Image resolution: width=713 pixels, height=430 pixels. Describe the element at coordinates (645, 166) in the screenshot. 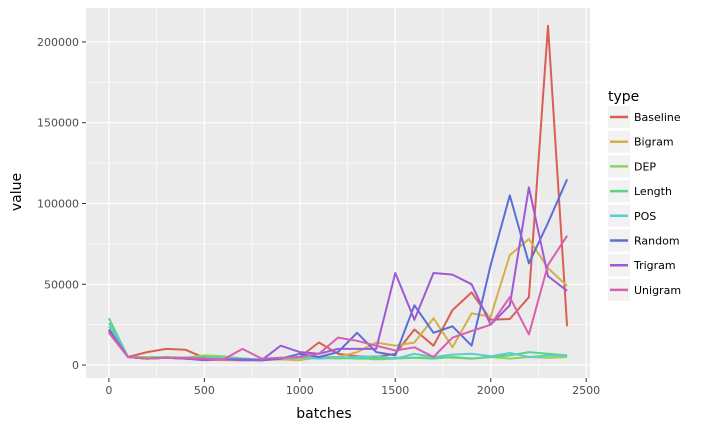

I see `legend-label-dep: DEP` at that location.